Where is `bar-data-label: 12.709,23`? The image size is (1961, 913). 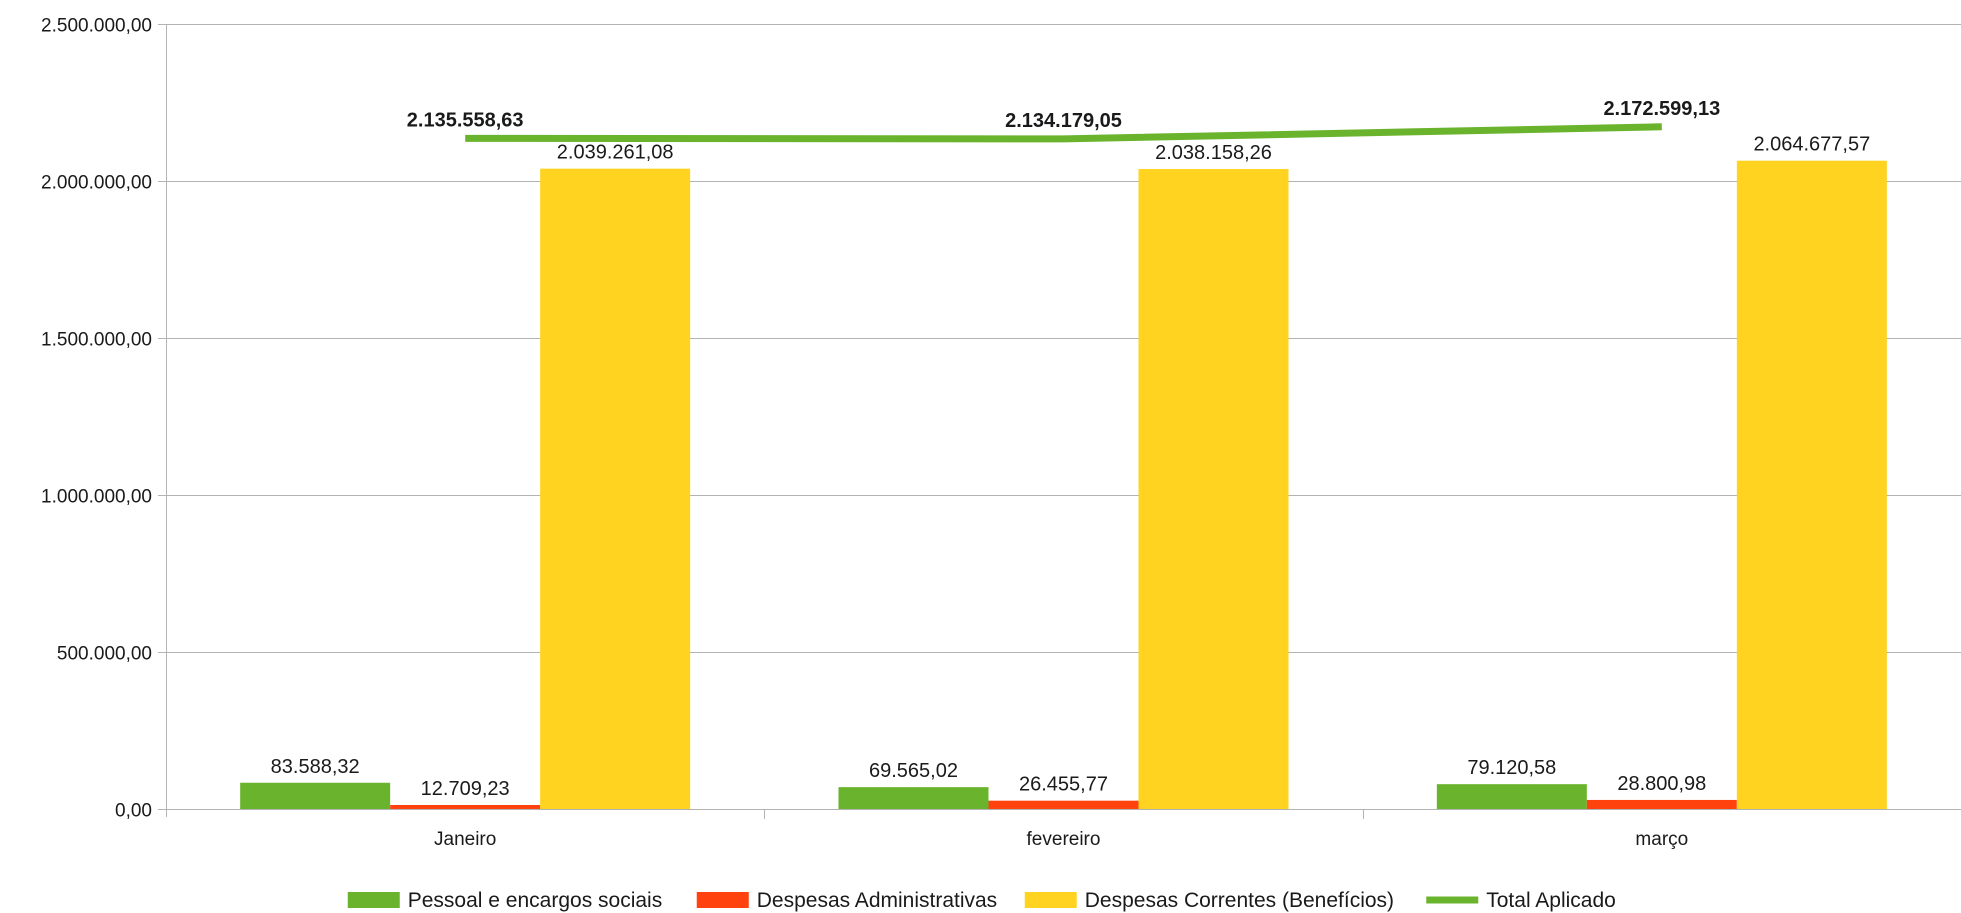
bar-data-label: 12.709,23 is located at coordinates (465, 789).